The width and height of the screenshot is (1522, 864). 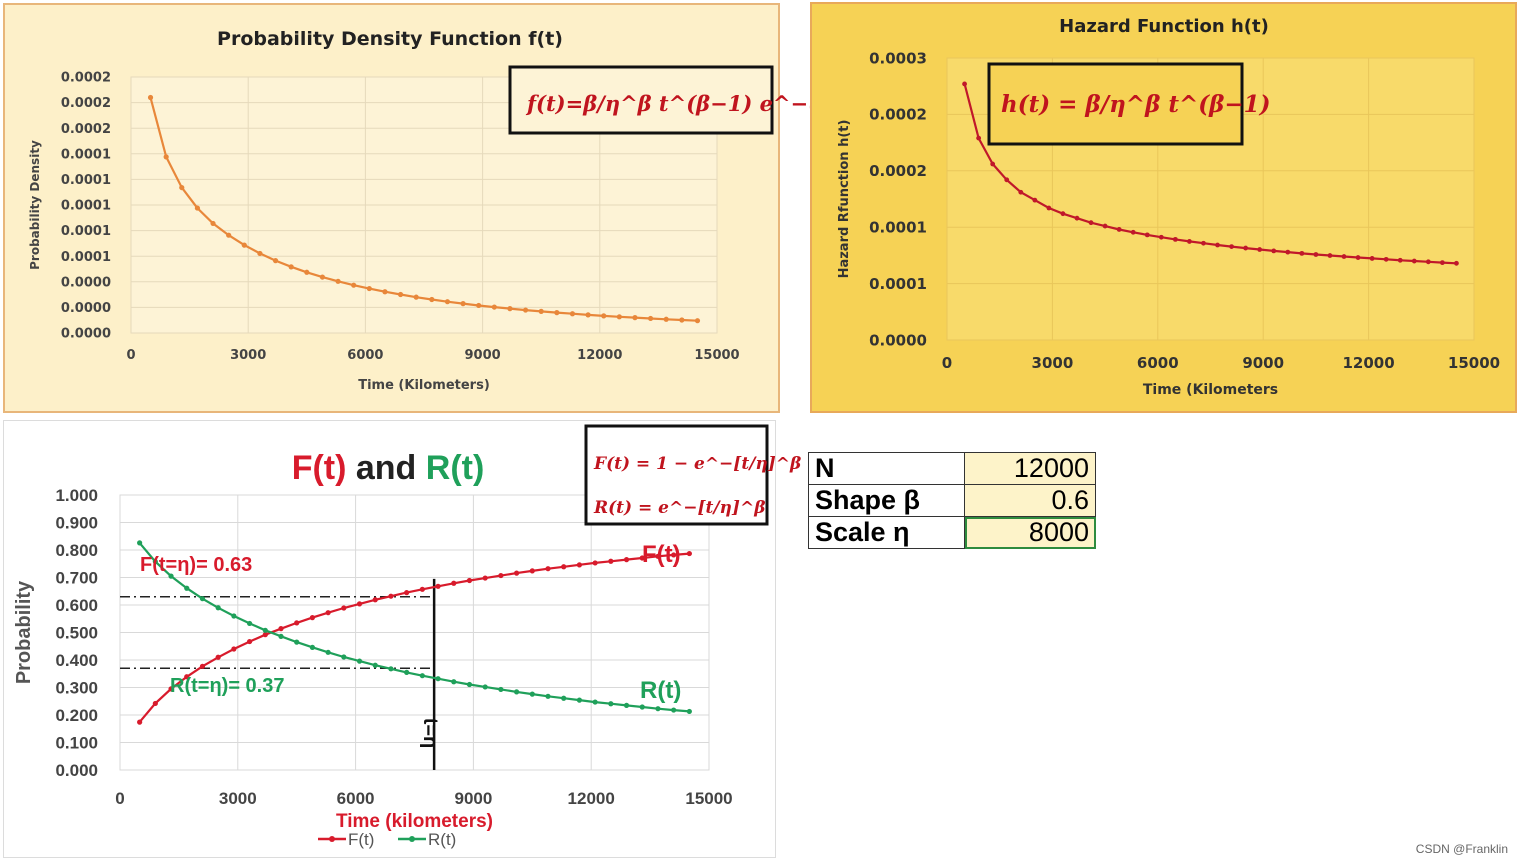 I want to click on param-value-cell: 8000, so click(x=1030, y=532).